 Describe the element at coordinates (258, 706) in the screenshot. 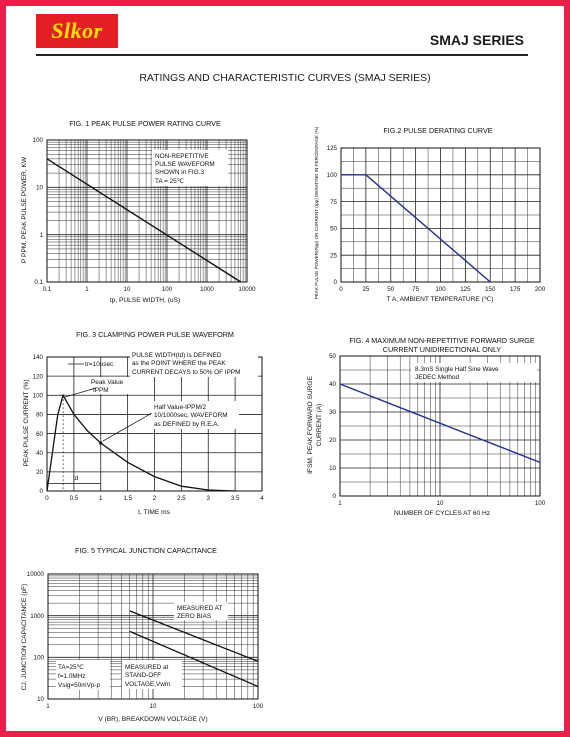

I see `fig5-x-tick-label: 100` at that location.